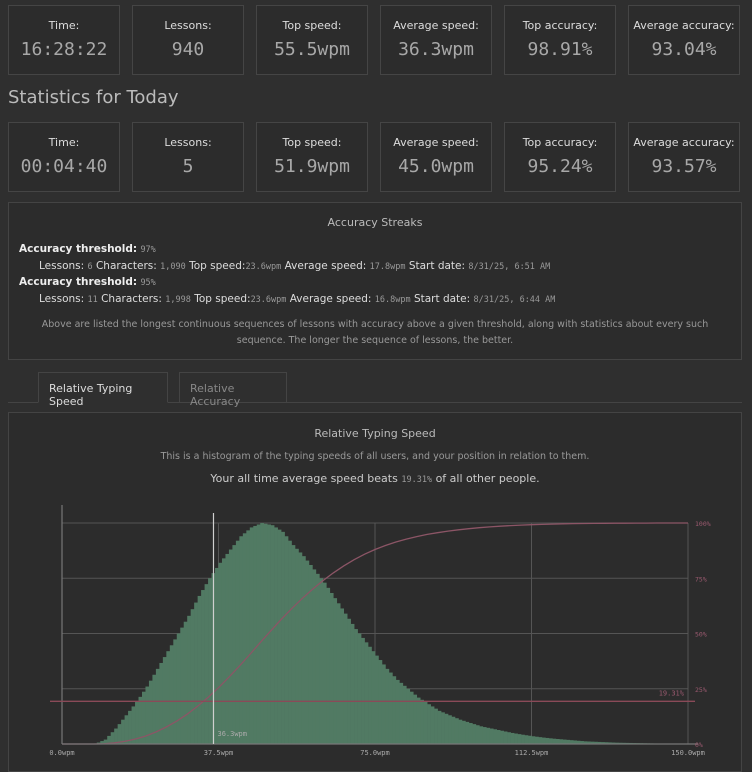 This screenshot has width=752, height=772. Describe the element at coordinates (78, 249) in the screenshot. I see `threshold-label: Accuracy threshold:` at that location.